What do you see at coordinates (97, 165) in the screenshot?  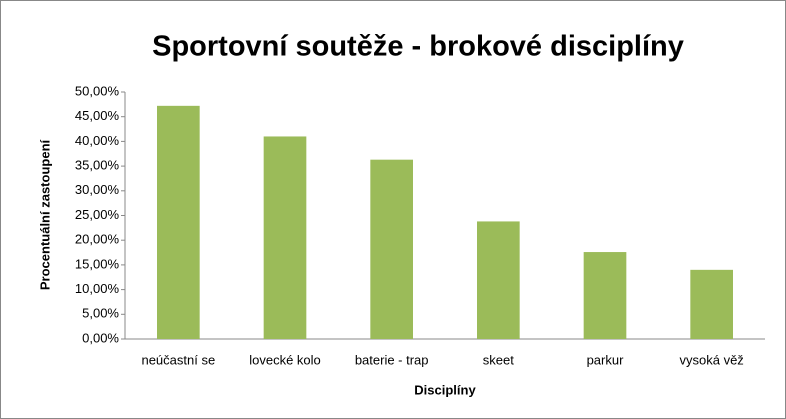 I see `y-tick-label: 35,00%` at bounding box center [97, 165].